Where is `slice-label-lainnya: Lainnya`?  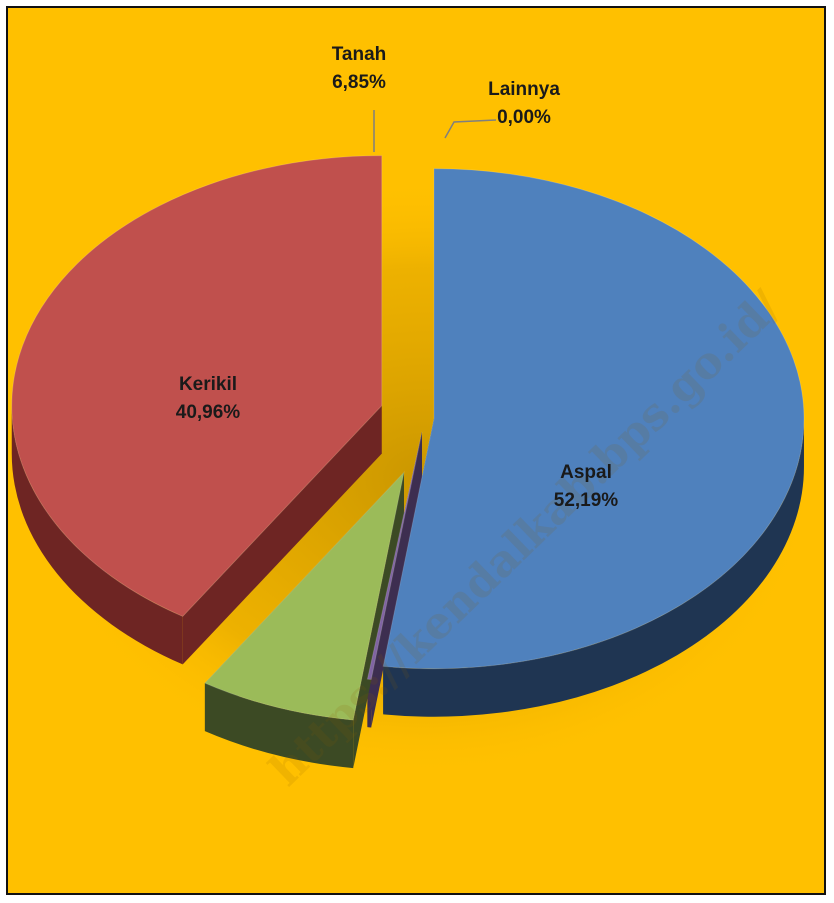
slice-label-lainnya: Lainnya is located at coordinates (524, 89).